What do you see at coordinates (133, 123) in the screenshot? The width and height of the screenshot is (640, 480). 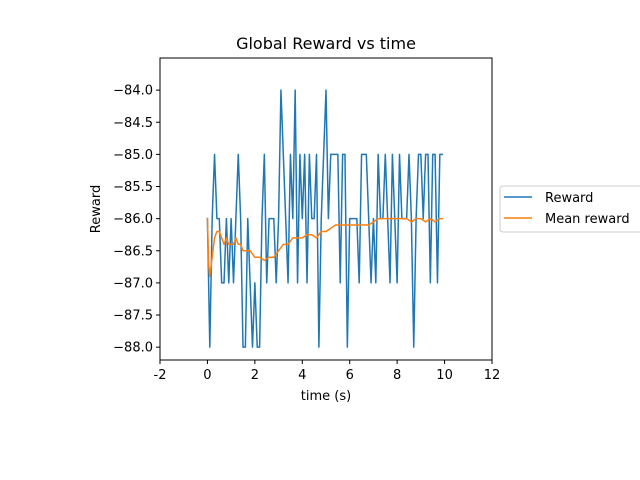 I see `y-tick-label: −84.5` at bounding box center [133, 123].